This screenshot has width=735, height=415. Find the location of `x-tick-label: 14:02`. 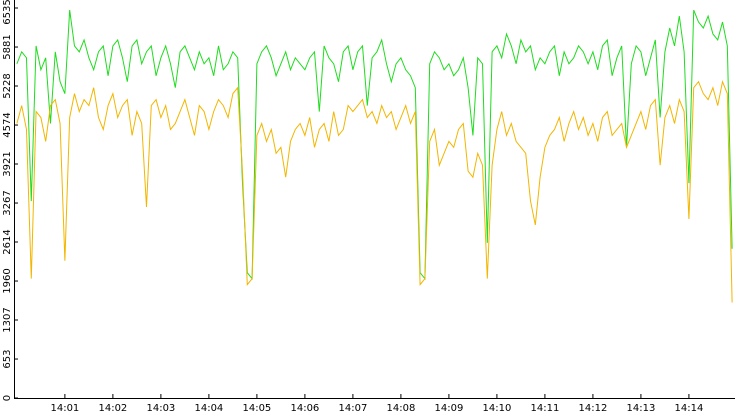

x-tick-label: 14:02 is located at coordinates (112, 408).